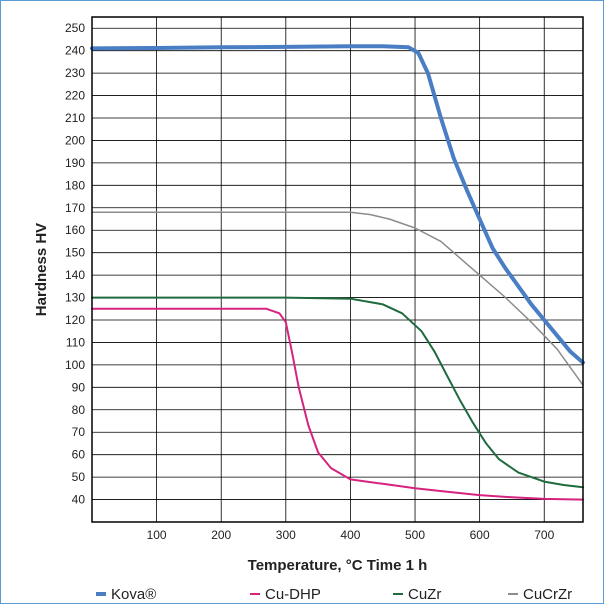  Describe the element at coordinates (79, 410) in the screenshot. I see `y-tick-label: 80` at that location.